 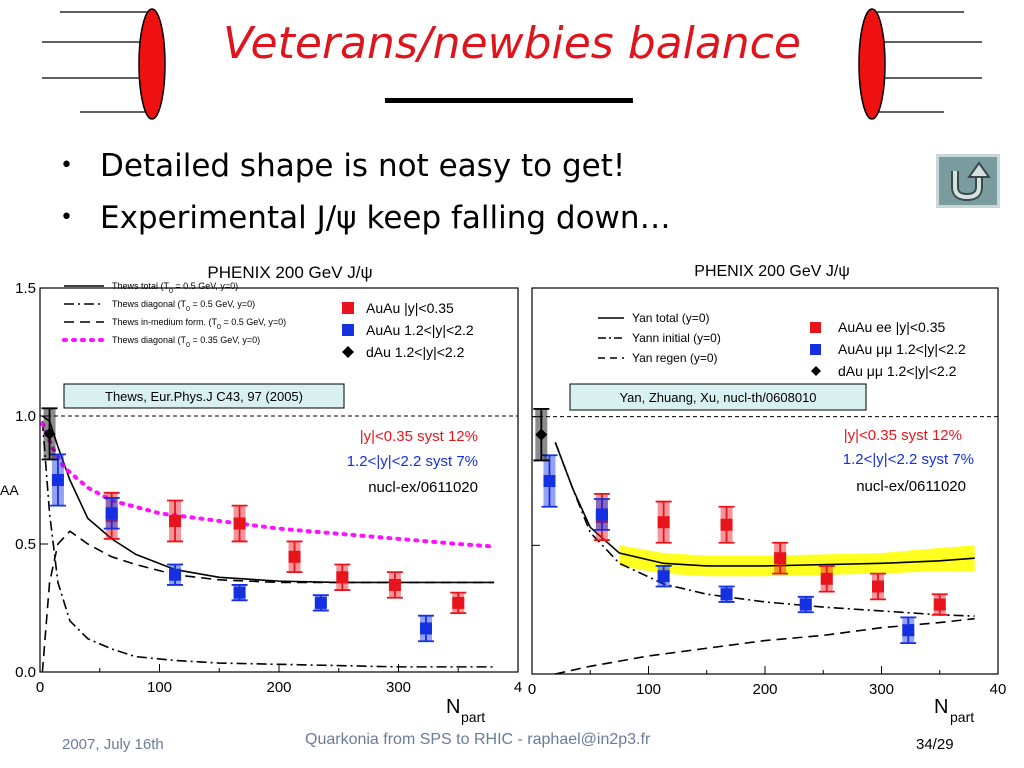 What do you see at coordinates (25, 672) in the screenshot?
I see `left-y-tick-label: 0.0` at bounding box center [25, 672].